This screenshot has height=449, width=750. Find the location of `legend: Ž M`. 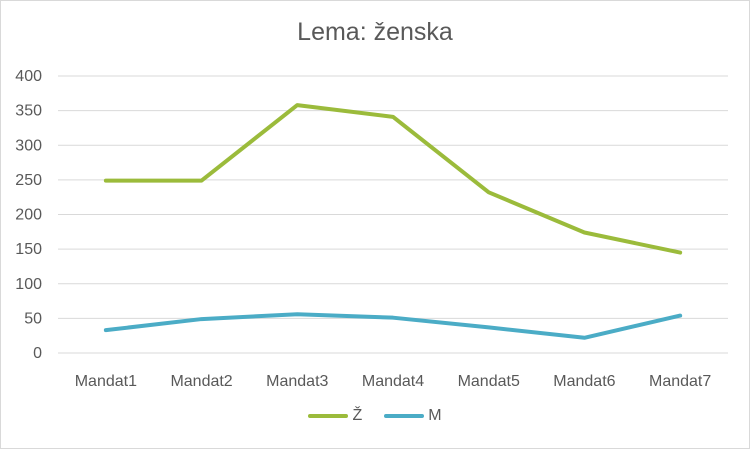

legend: Ž M is located at coordinates (375, 416).